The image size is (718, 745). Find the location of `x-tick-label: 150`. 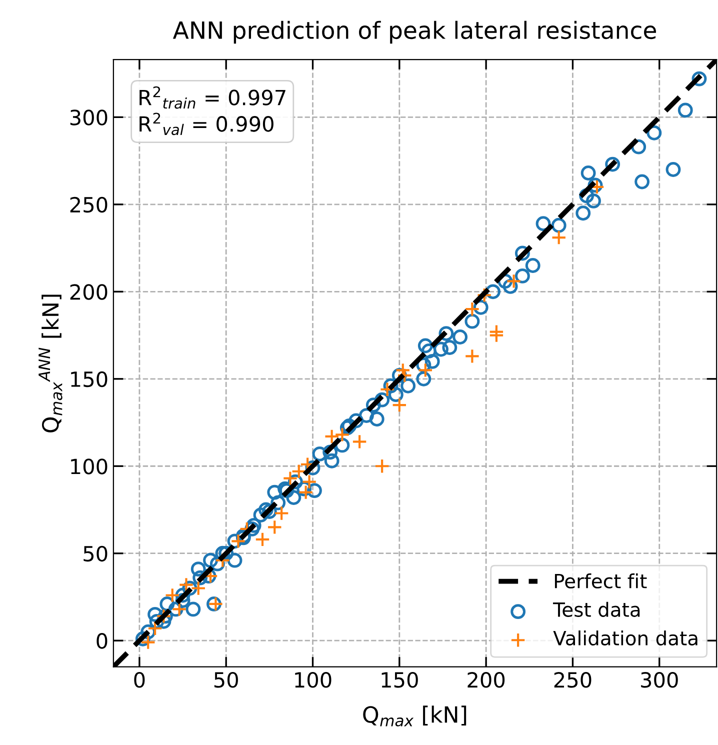

x-tick-label: 150 is located at coordinates (400, 680).